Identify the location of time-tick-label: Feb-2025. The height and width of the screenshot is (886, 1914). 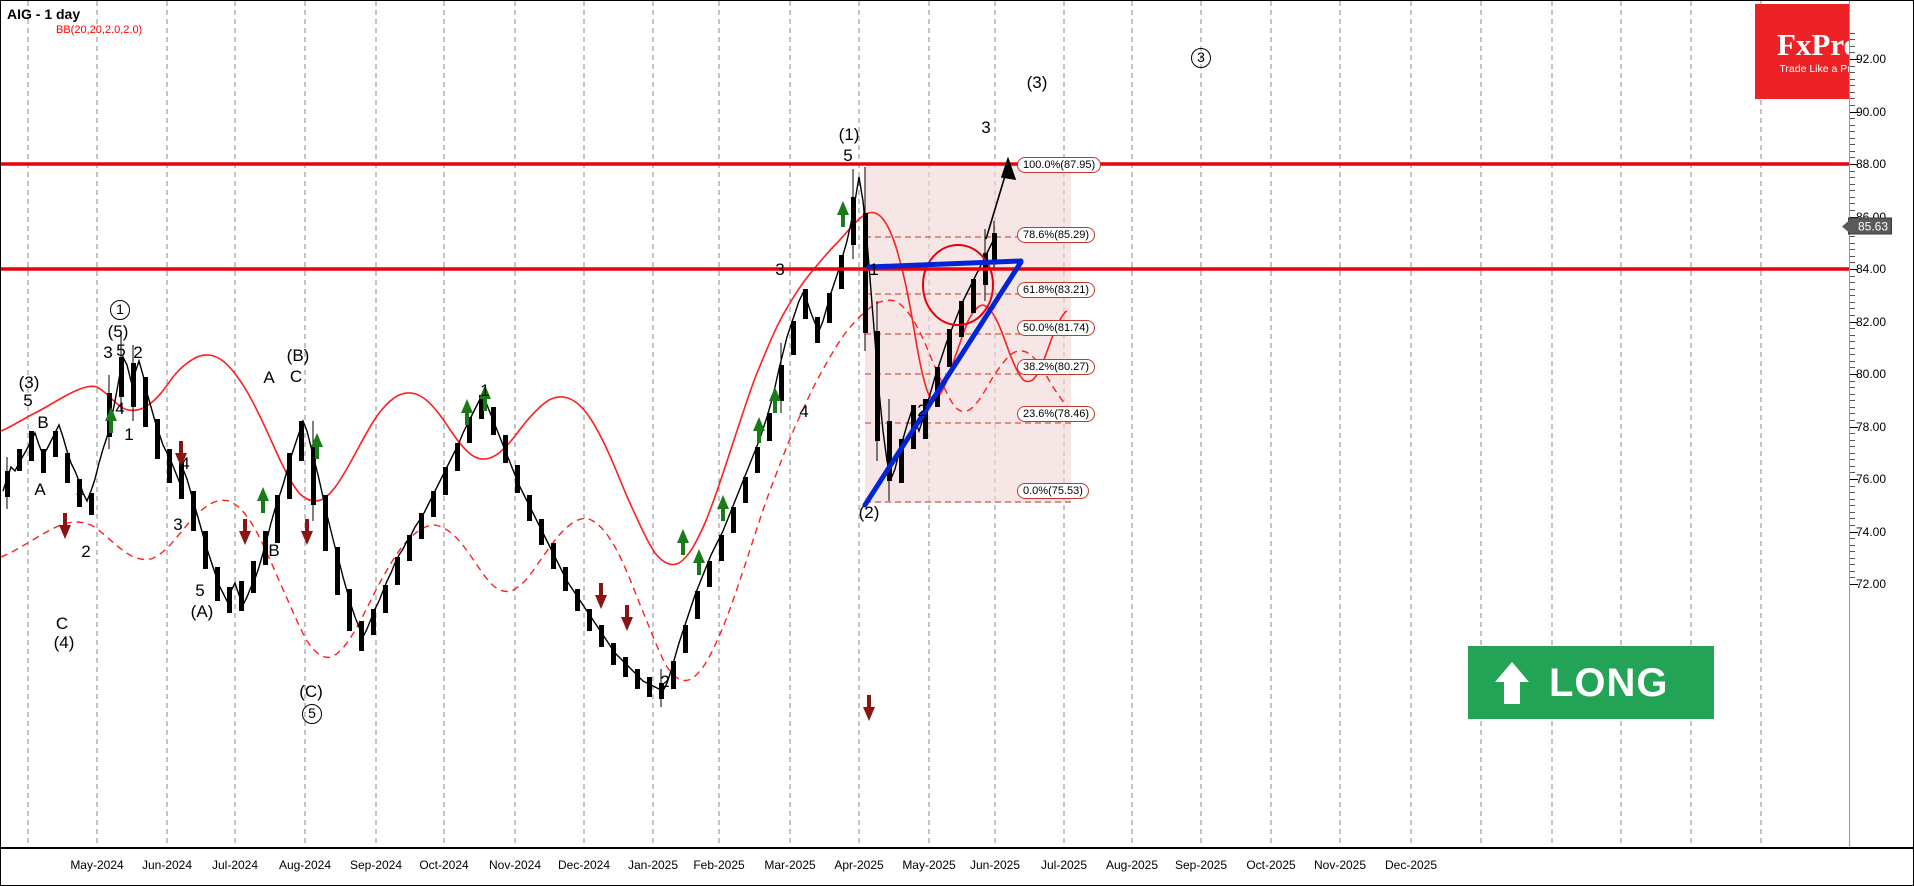
(719, 865).